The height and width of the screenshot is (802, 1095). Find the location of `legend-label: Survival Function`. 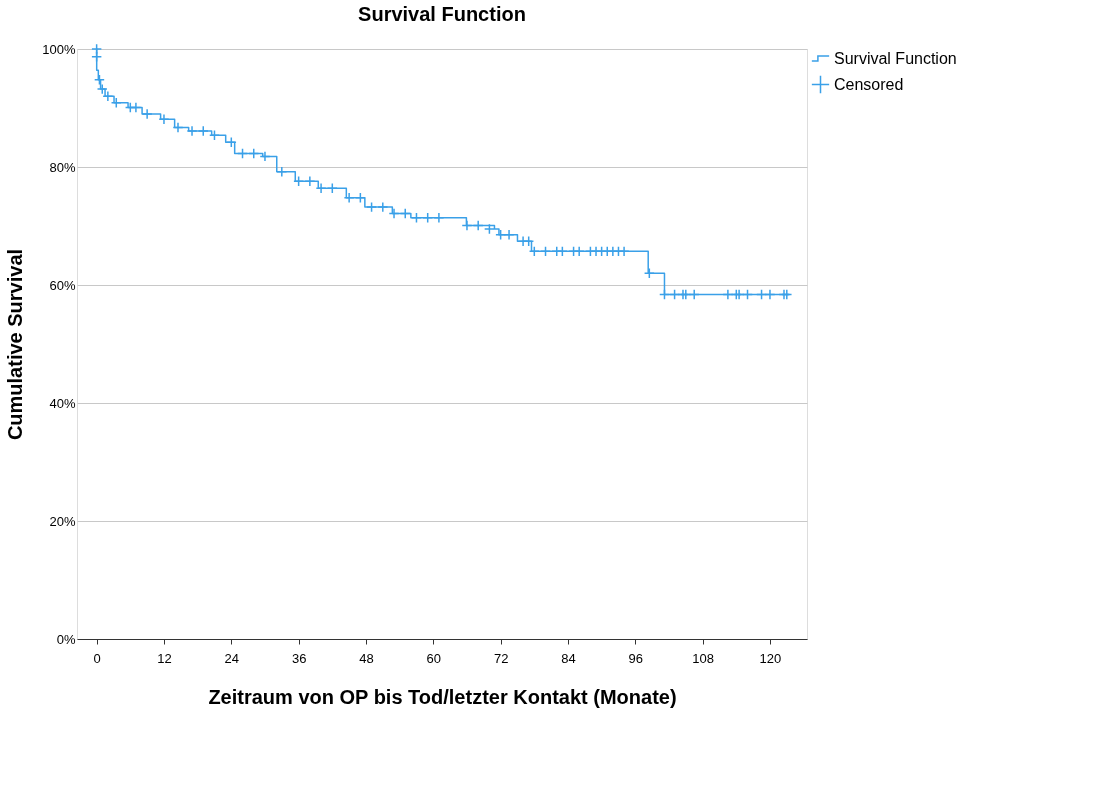

legend-label: Survival Function is located at coordinates (895, 58).